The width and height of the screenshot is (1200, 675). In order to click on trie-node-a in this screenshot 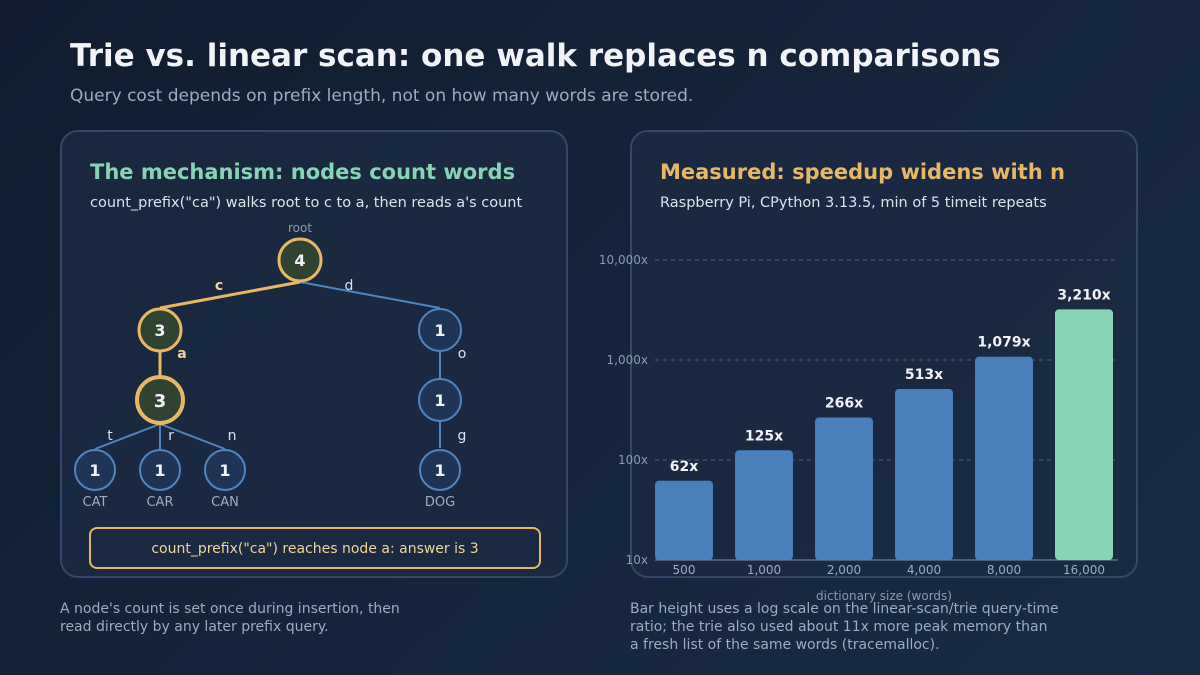, I will do `click(160, 400)`.